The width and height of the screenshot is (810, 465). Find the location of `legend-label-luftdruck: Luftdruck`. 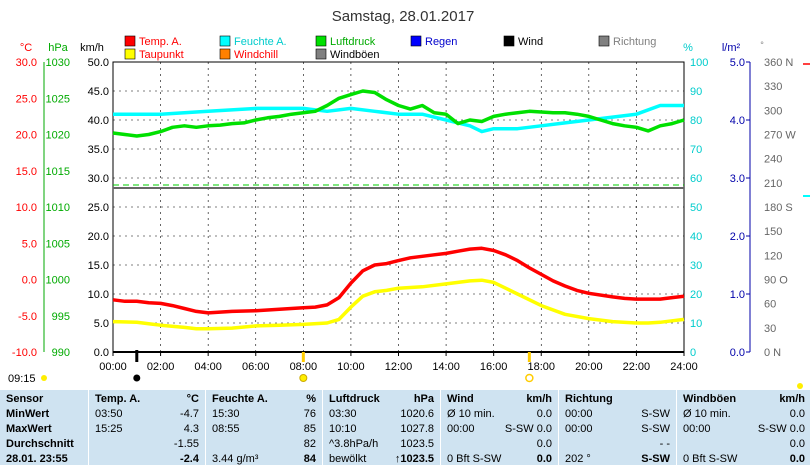

legend-label-luftdruck: Luftdruck is located at coordinates (353, 42).